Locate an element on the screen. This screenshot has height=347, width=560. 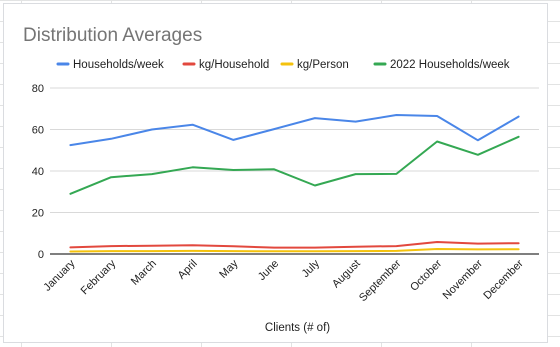
legend-item: kg/Person is located at coordinates (314, 65).